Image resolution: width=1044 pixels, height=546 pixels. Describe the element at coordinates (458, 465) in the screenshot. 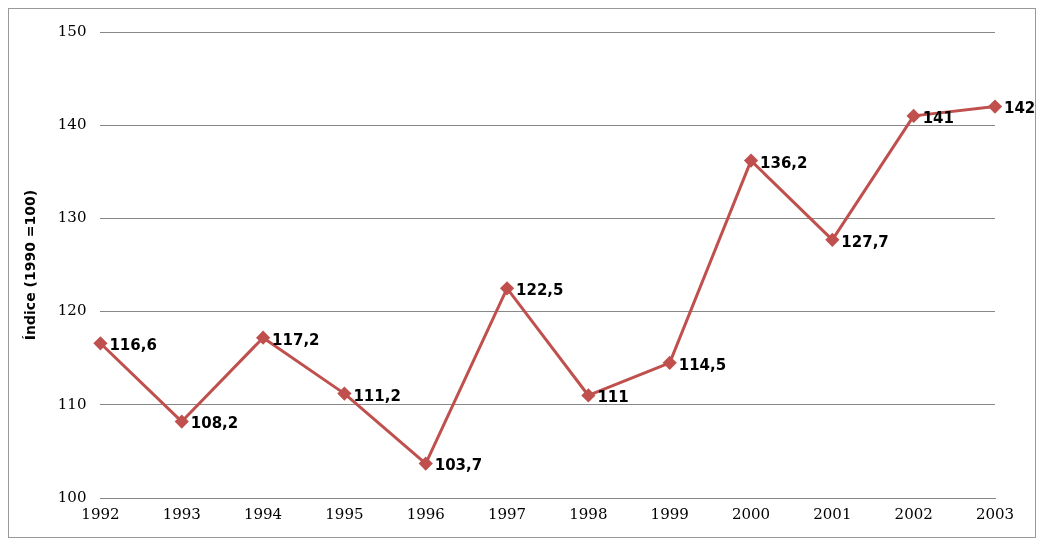

I see `data-label: 103,7` at that location.